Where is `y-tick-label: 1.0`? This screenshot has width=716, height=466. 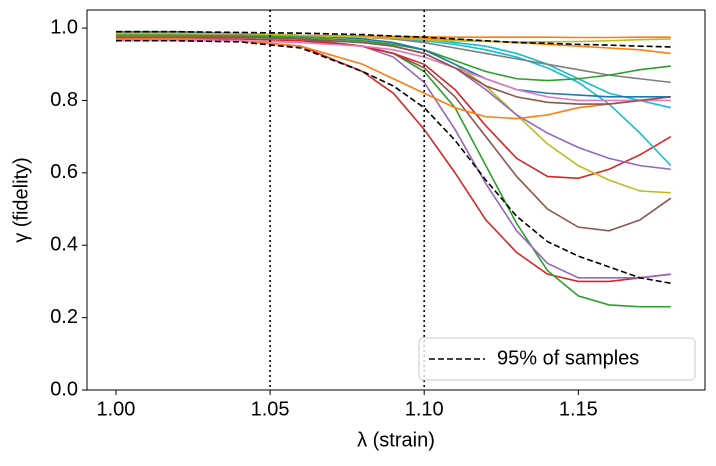
y-tick-label: 1.0 is located at coordinates (64, 27).